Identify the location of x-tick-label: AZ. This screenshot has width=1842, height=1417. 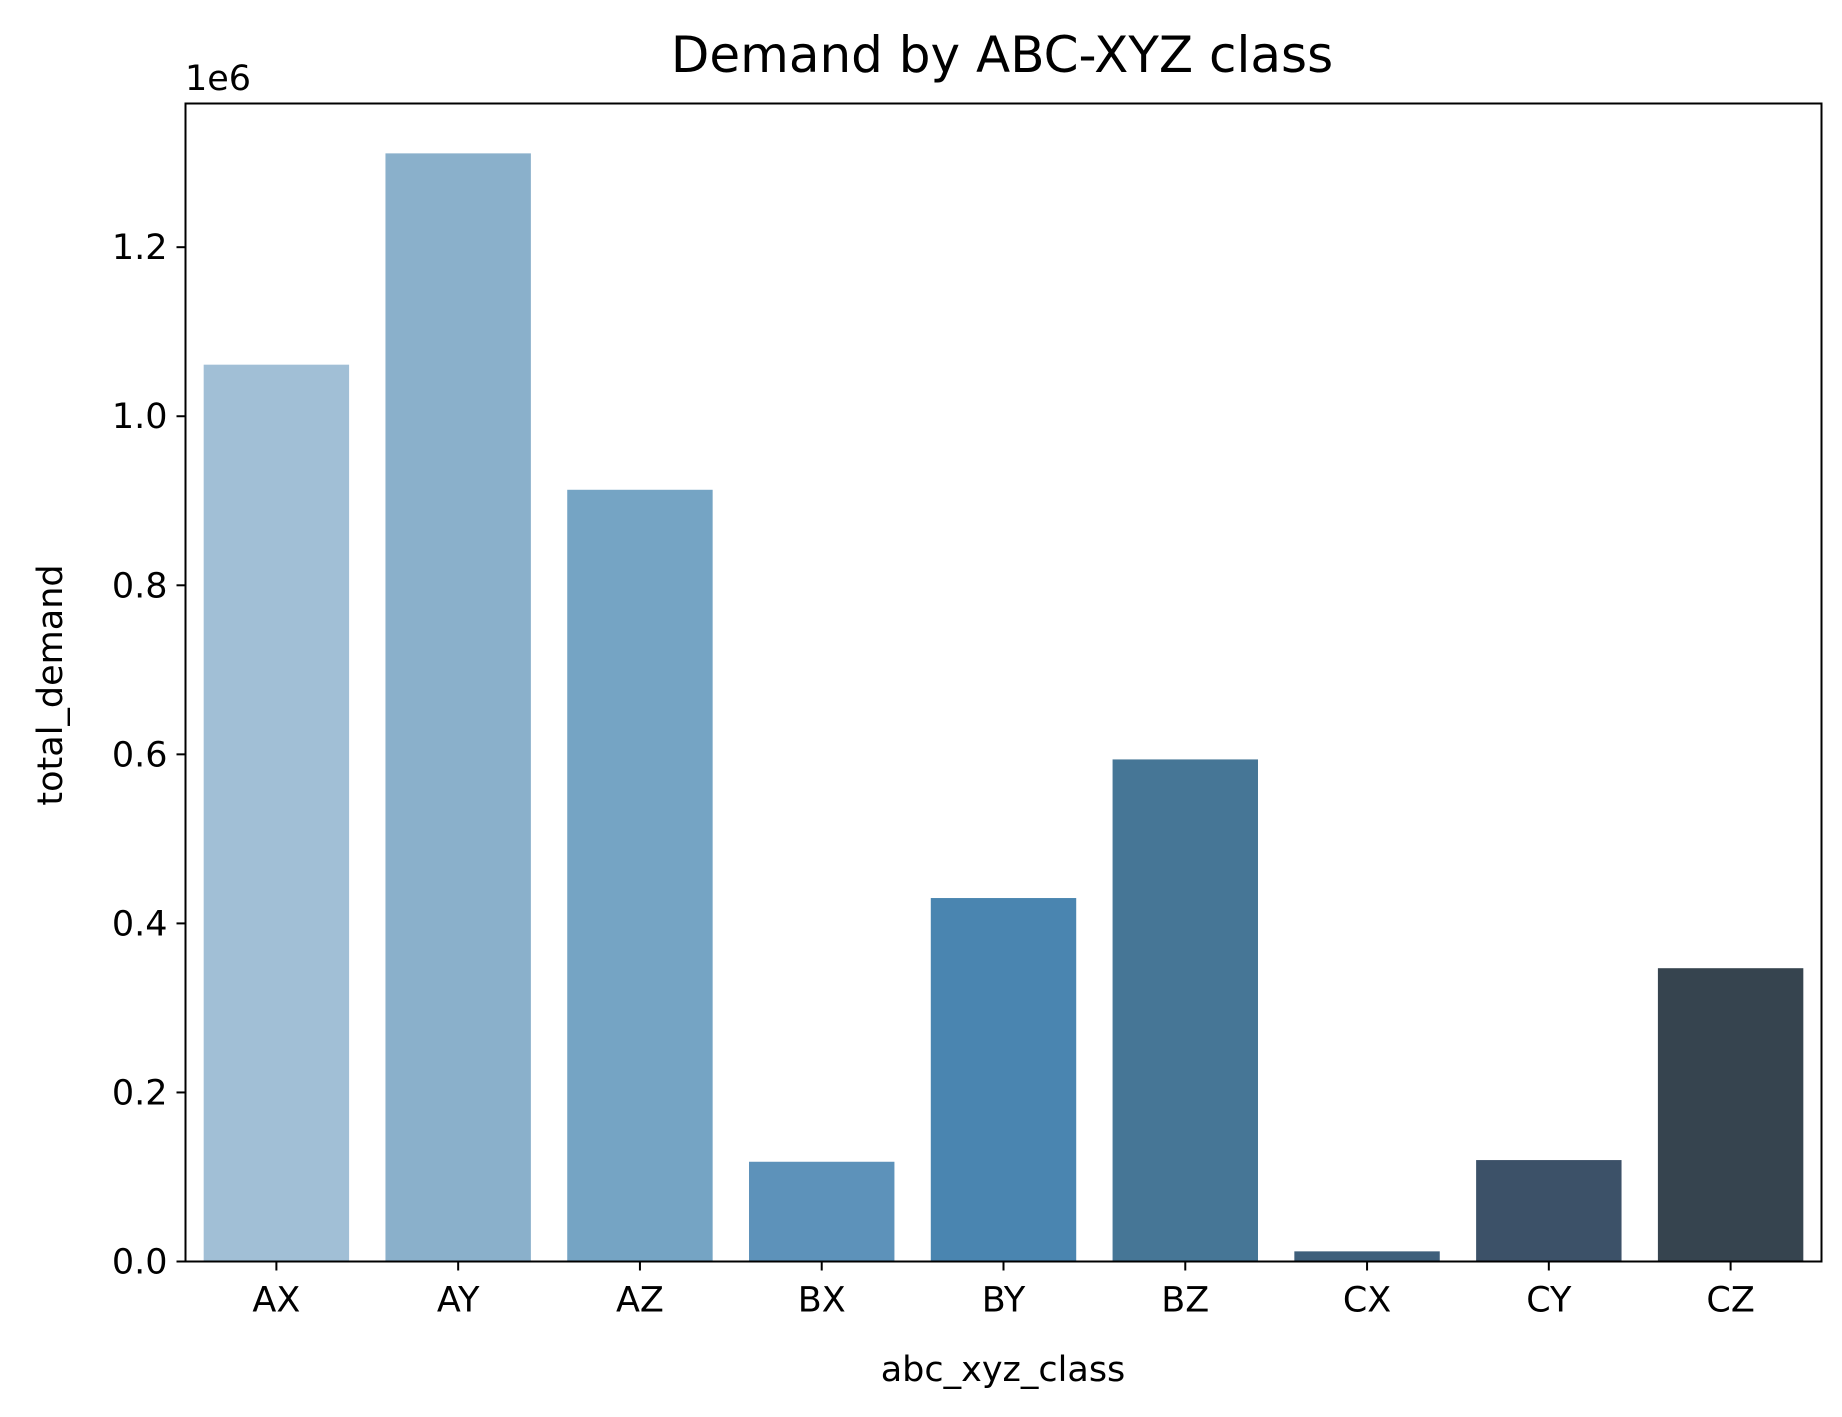
(640, 1301).